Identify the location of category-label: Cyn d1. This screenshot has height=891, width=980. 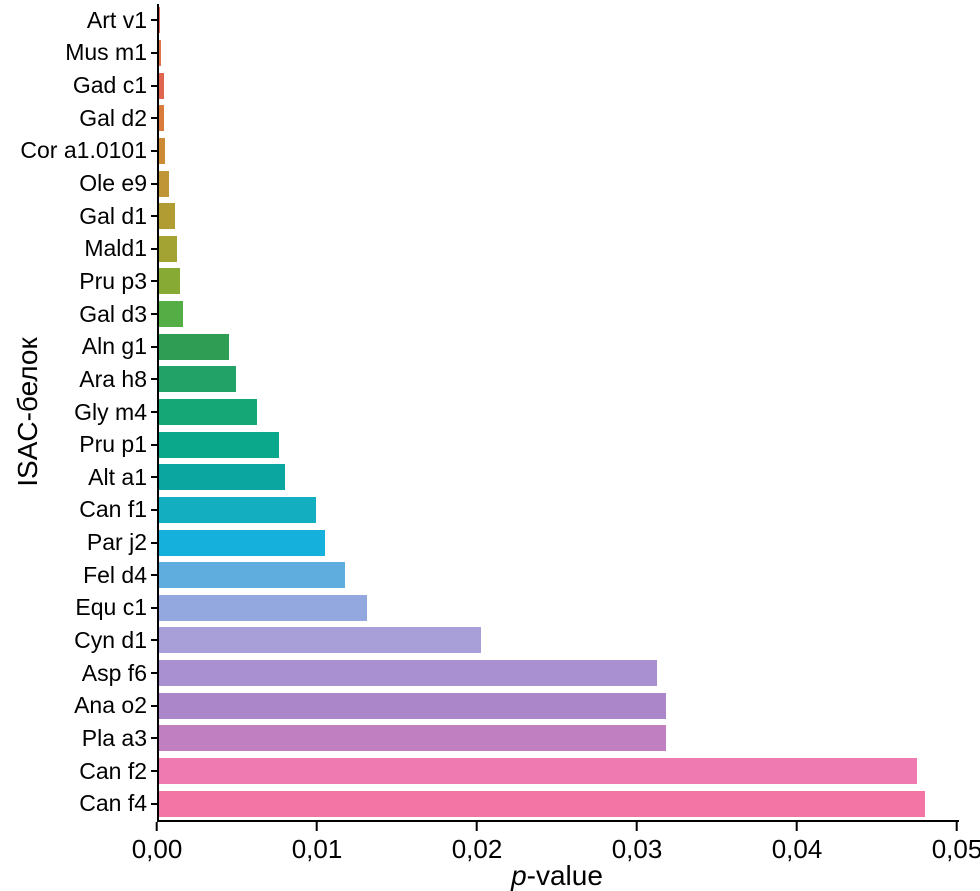
(110, 639).